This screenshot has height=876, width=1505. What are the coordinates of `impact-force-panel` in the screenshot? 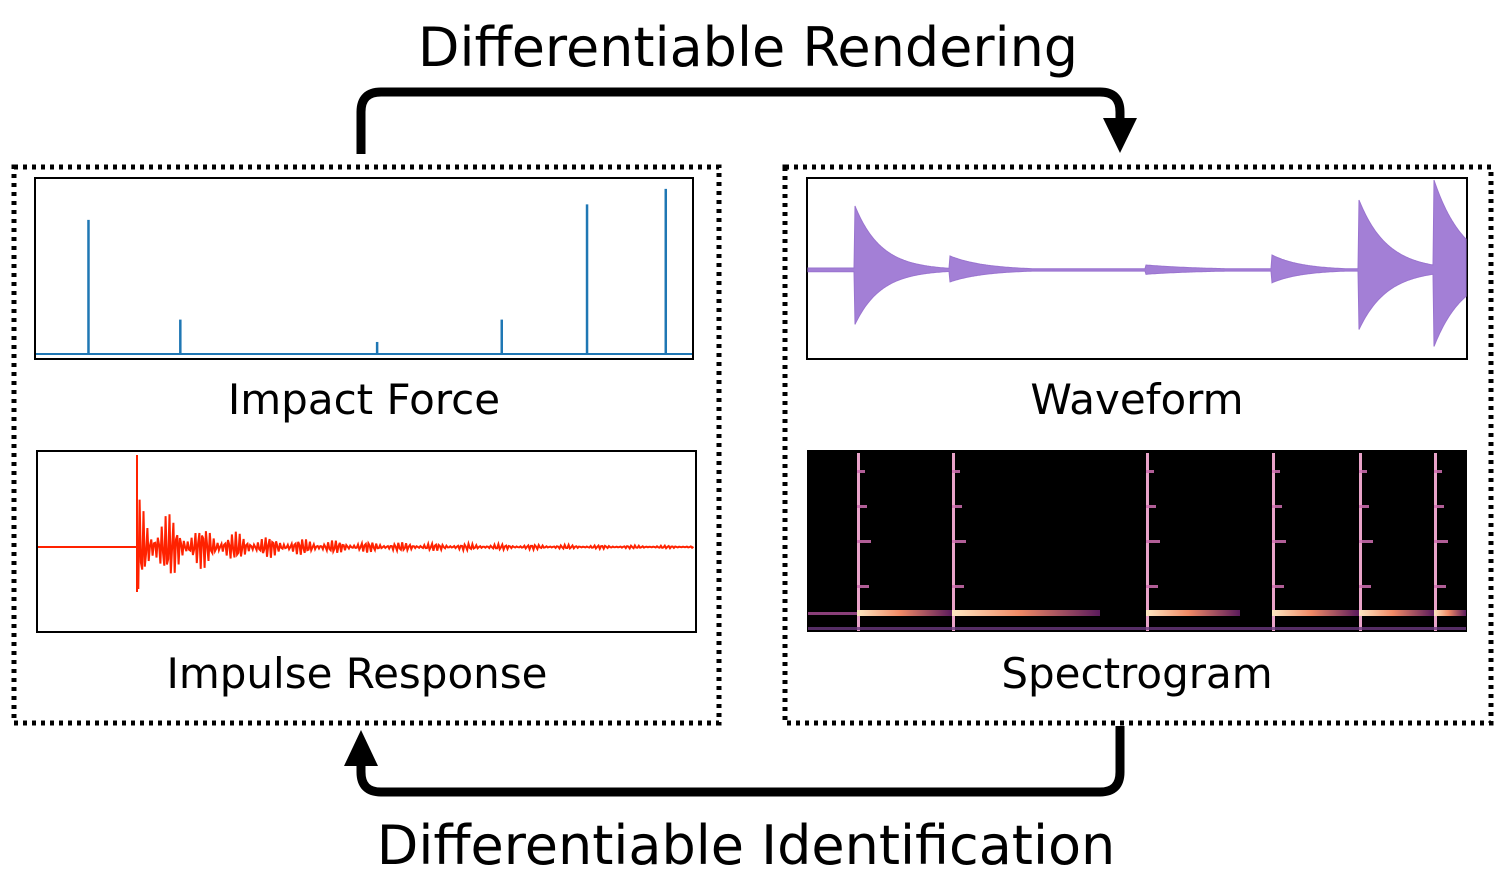 It's located at (364, 268).